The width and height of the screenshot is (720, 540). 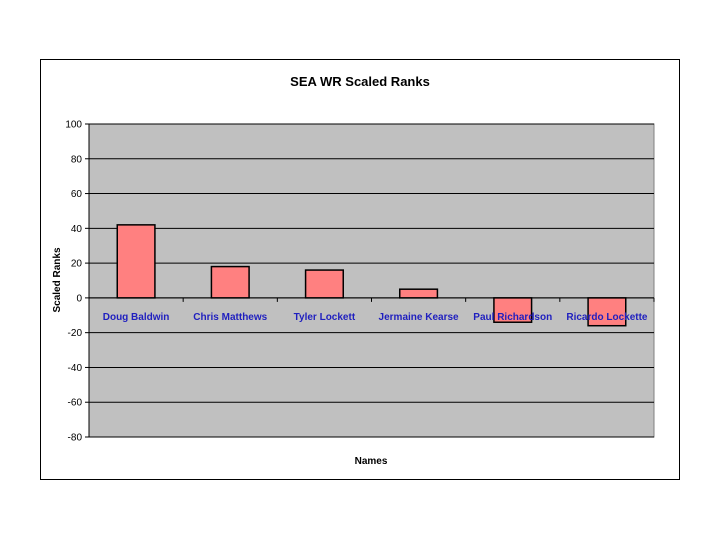 I want to click on x-category-label: Tyler Lockett, so click(x=325, y=317).